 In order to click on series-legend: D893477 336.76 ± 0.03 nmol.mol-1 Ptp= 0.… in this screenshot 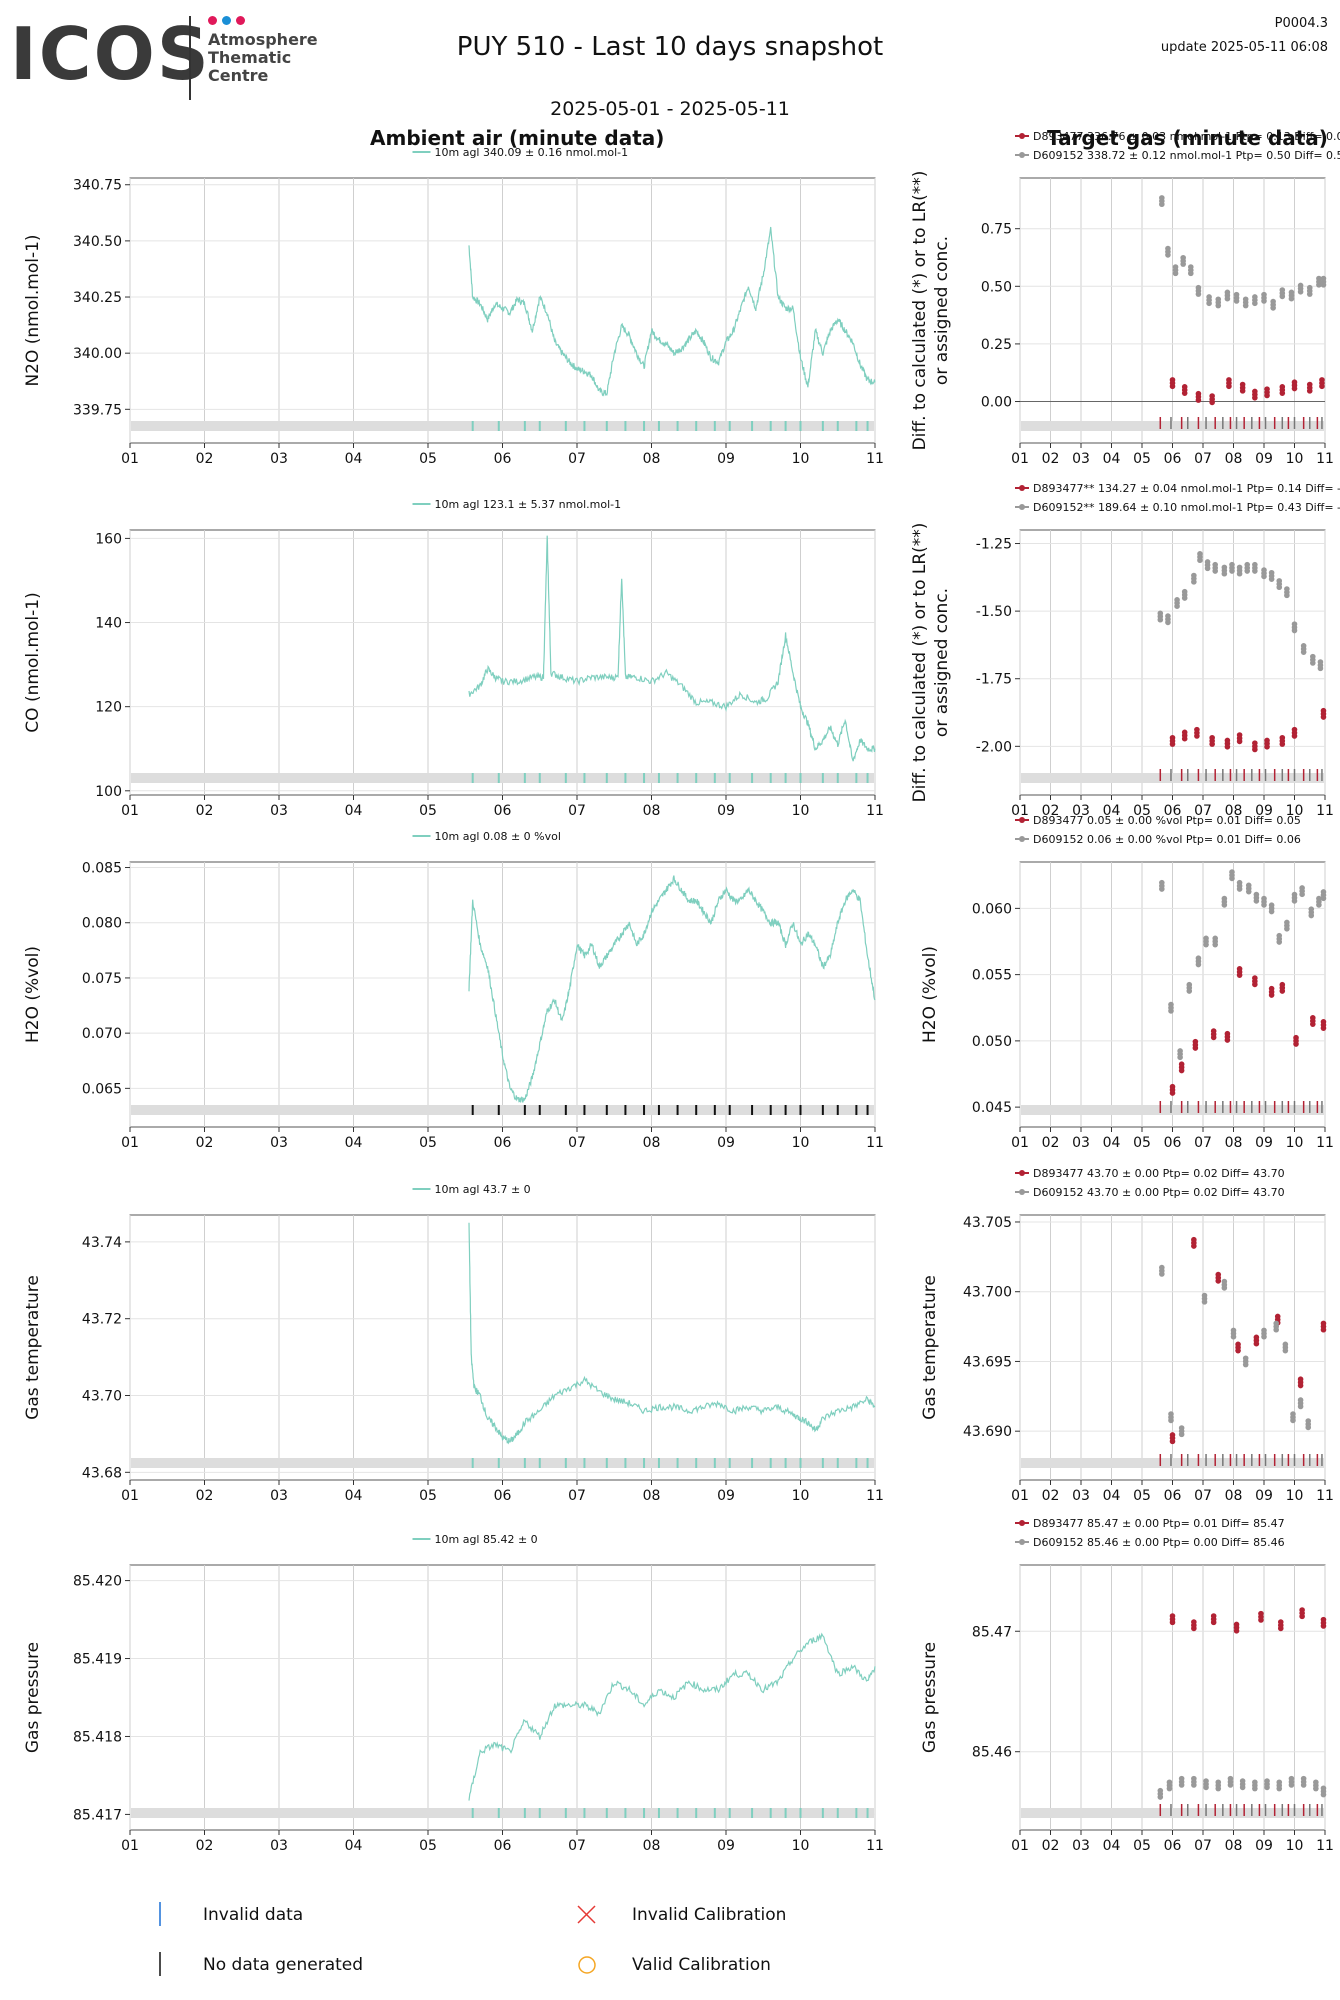, I will do `click(1186, 136)`.